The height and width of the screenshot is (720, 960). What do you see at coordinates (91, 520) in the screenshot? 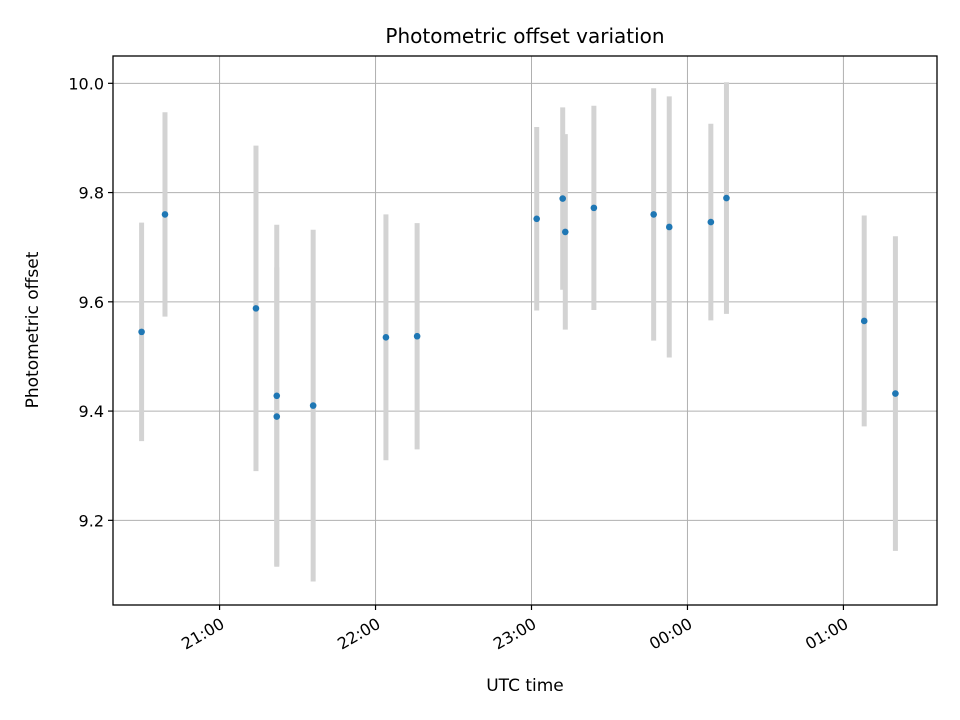
I see `y-tick-label: 9.2` at bounding box center [91, 520].